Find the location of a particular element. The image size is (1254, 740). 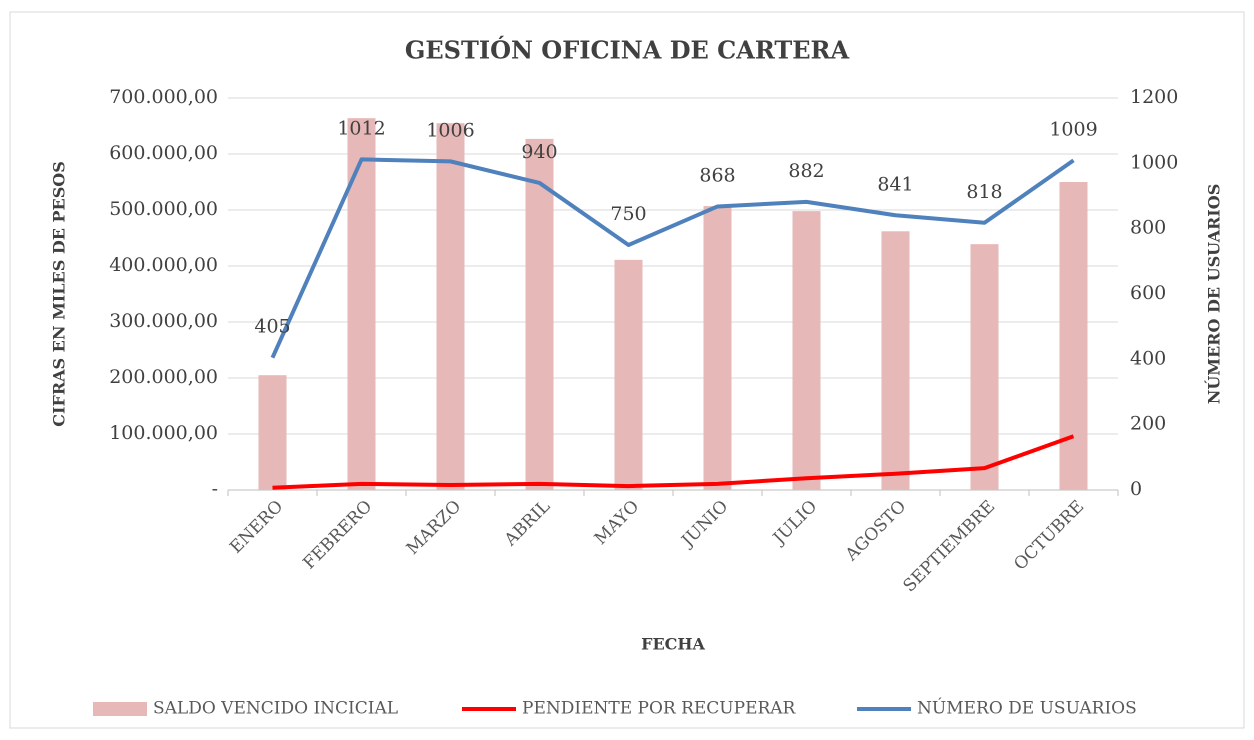

data-label: 1009 is located at coordinates (1073, 129).